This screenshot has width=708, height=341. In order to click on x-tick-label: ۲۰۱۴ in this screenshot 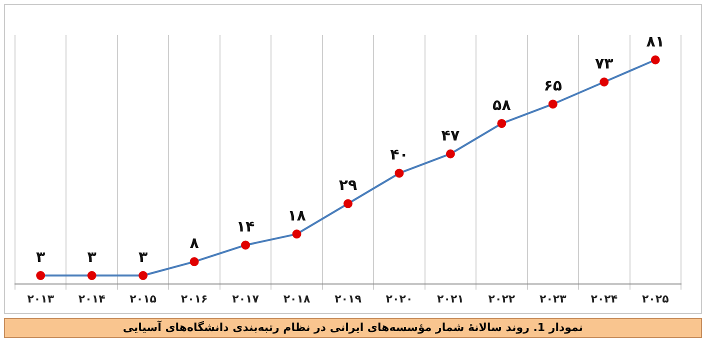, I will do `click(92, 299)`.